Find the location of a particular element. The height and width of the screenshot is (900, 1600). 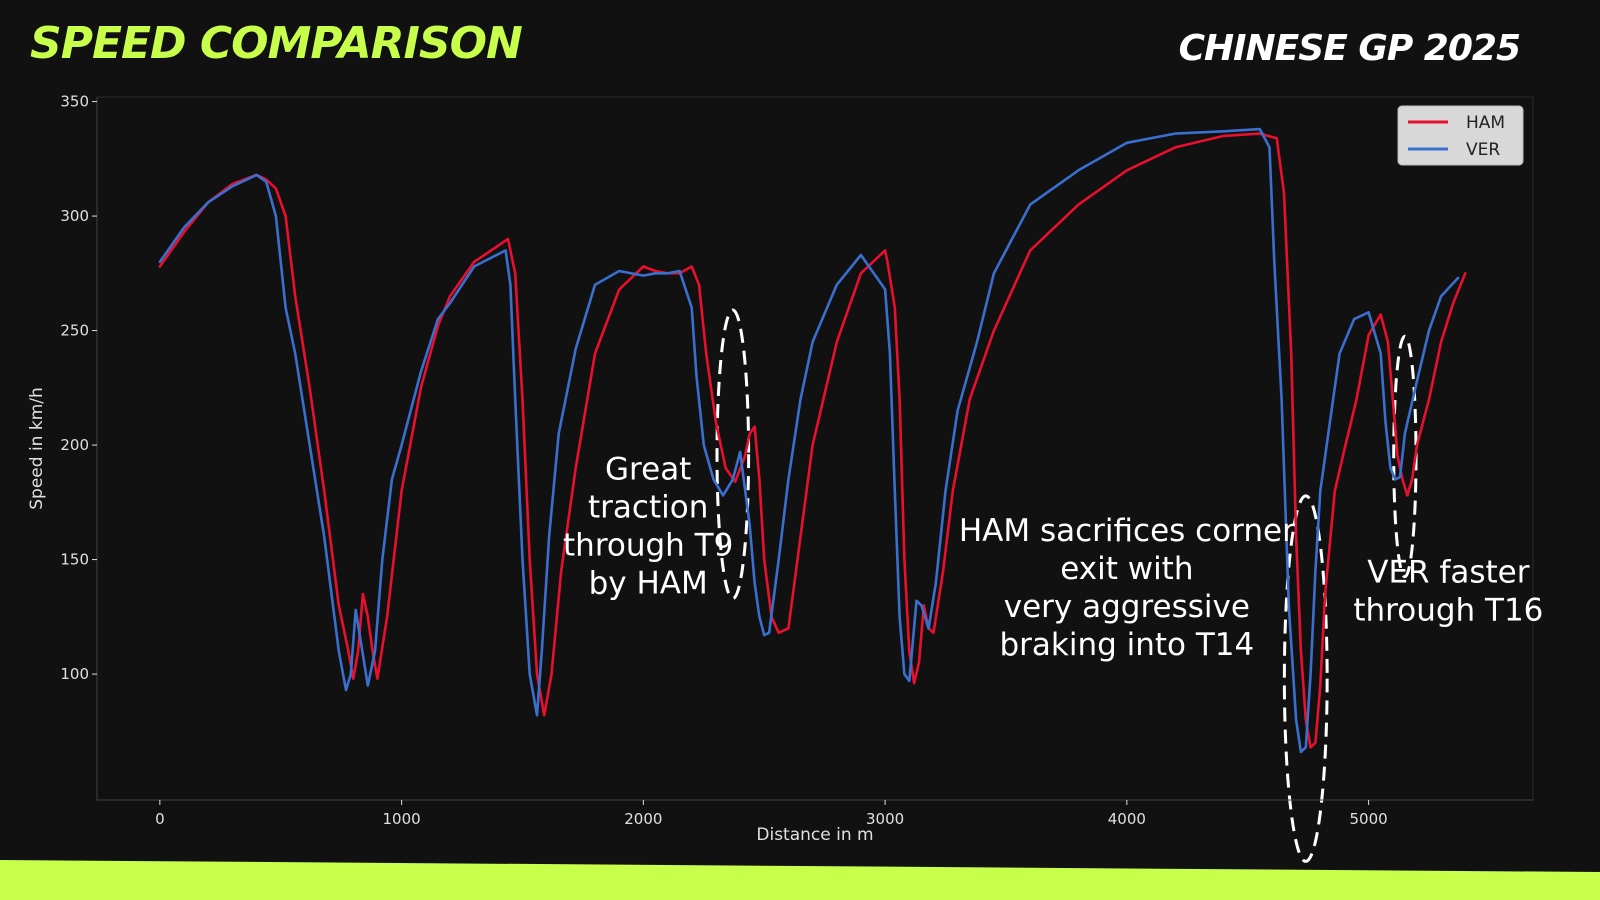

x-axis-label: Distance in m is located at coordinates (814, 835).